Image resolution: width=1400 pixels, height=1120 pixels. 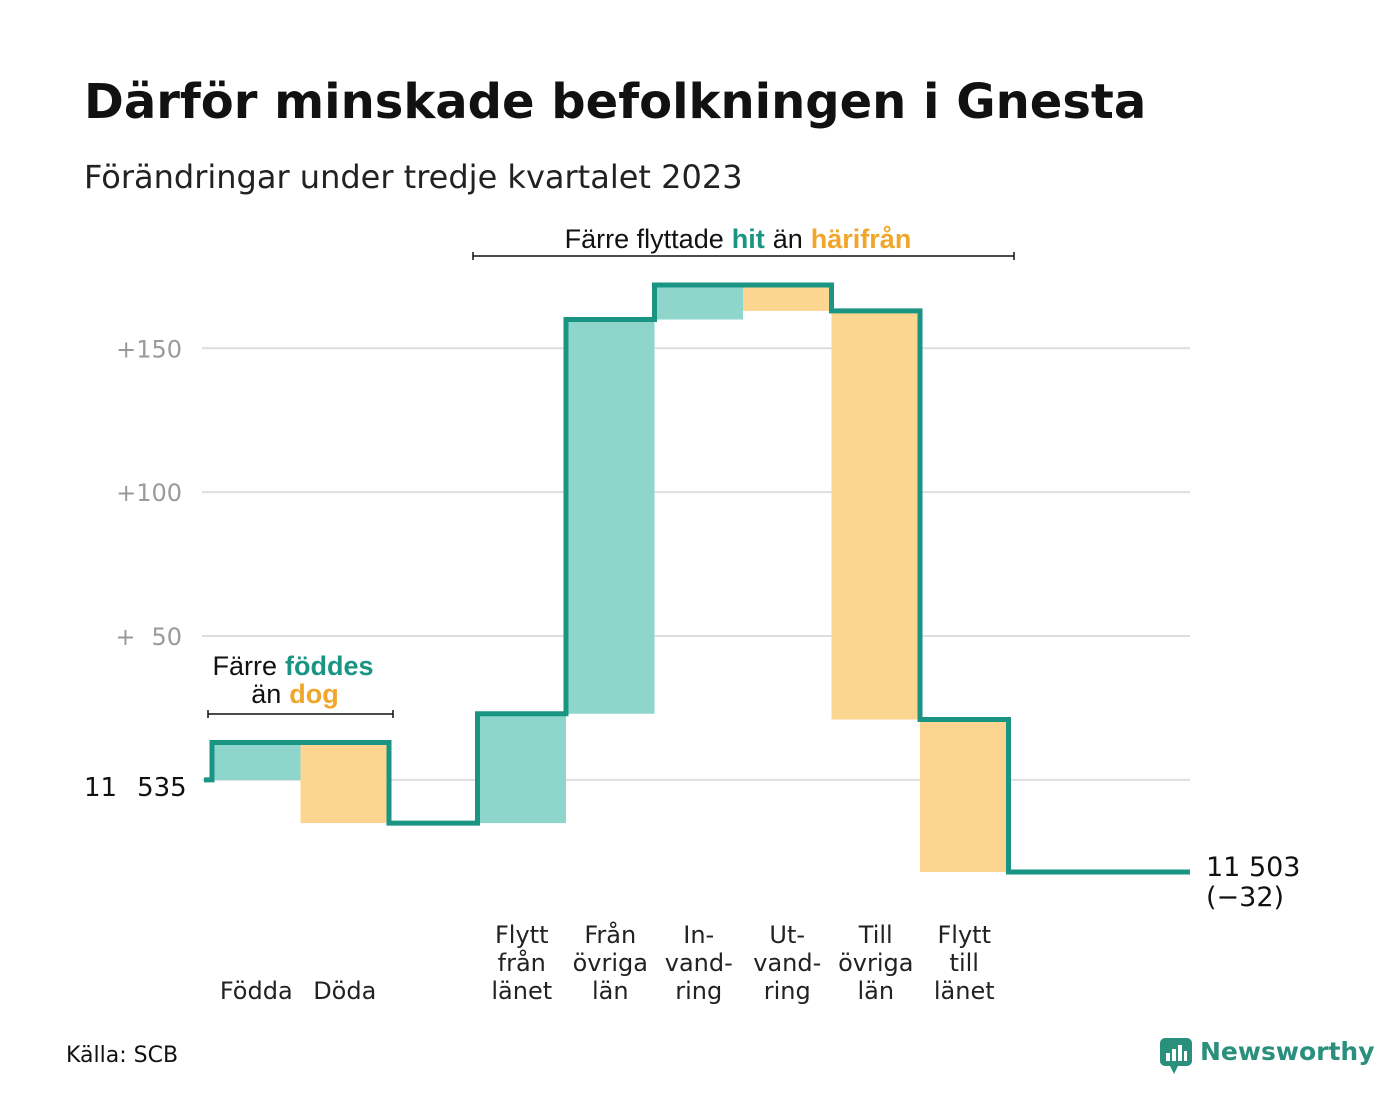 What do you see at coordinates (698, 302) in the screenshot?
I see `bar-in--vand--ring` at bounding box center [698, 302].